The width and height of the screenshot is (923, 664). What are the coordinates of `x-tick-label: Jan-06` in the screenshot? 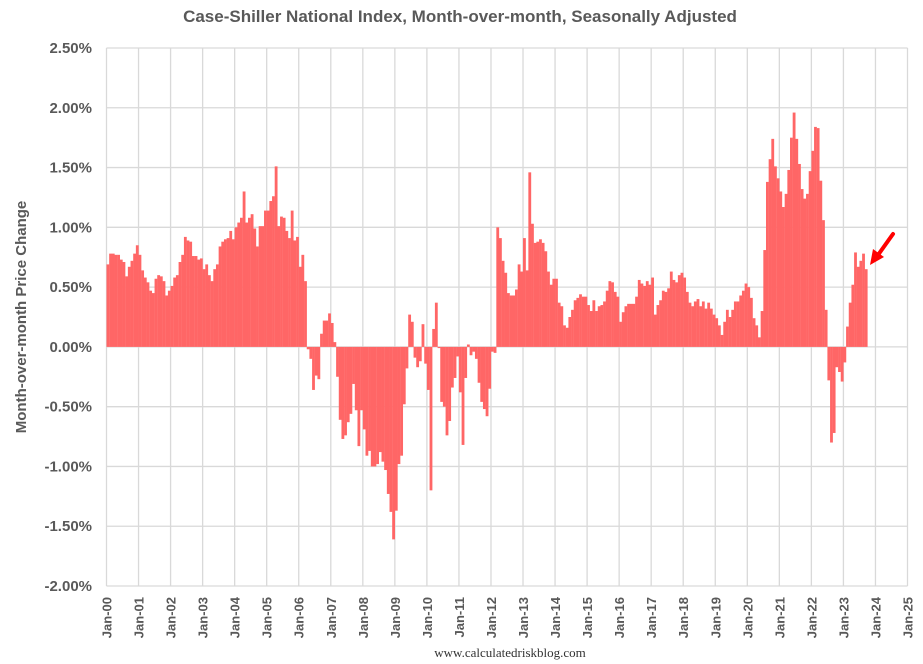 It's located at (299, 617).